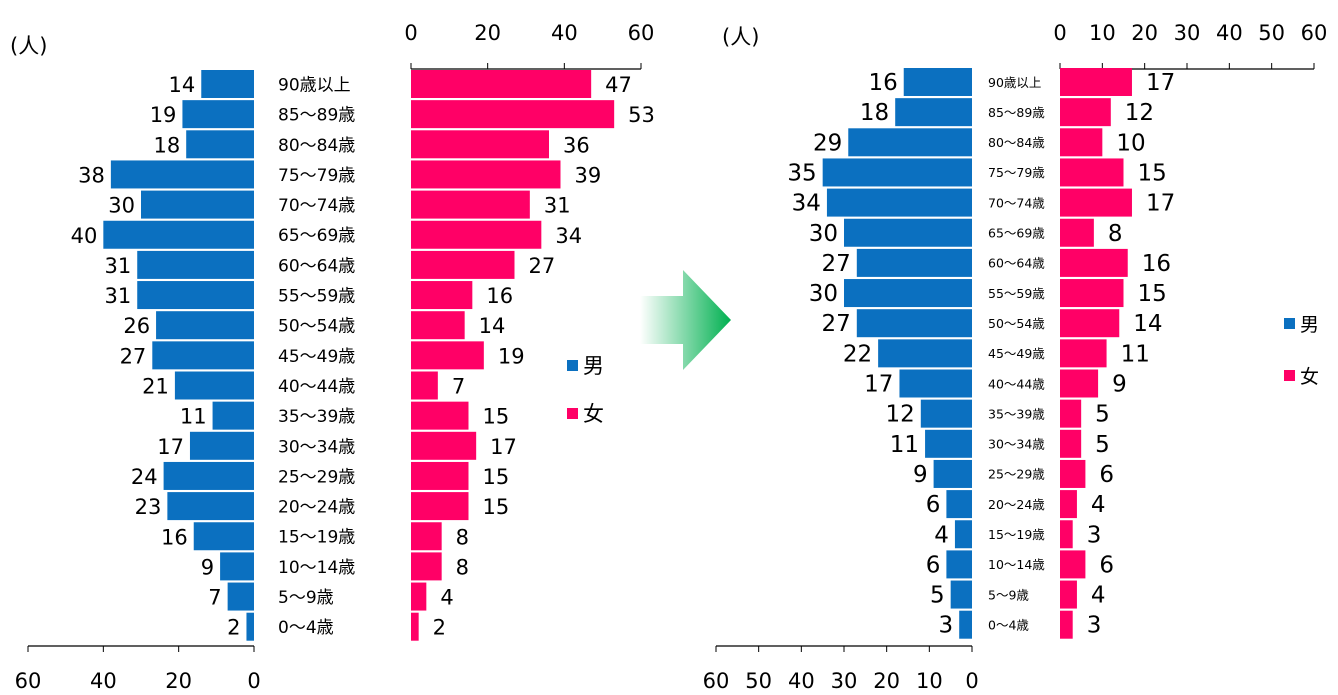 This screenshot has width=1338, height=695. Describe the element at coordinates (929, 681) in the screenshot. I see `male-axis-tick-label: 10` at that location.